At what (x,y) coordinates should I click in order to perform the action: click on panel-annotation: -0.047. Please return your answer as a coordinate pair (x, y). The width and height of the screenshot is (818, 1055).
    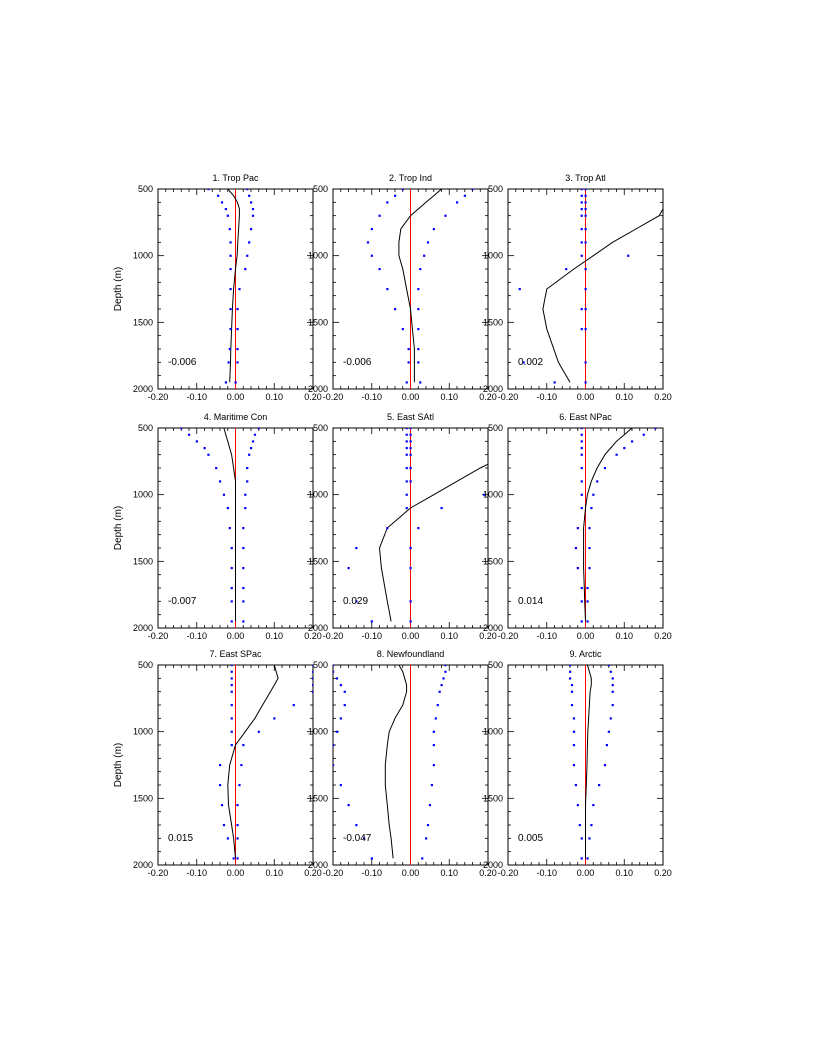
    Looking at the image, I should click on (357, 838).